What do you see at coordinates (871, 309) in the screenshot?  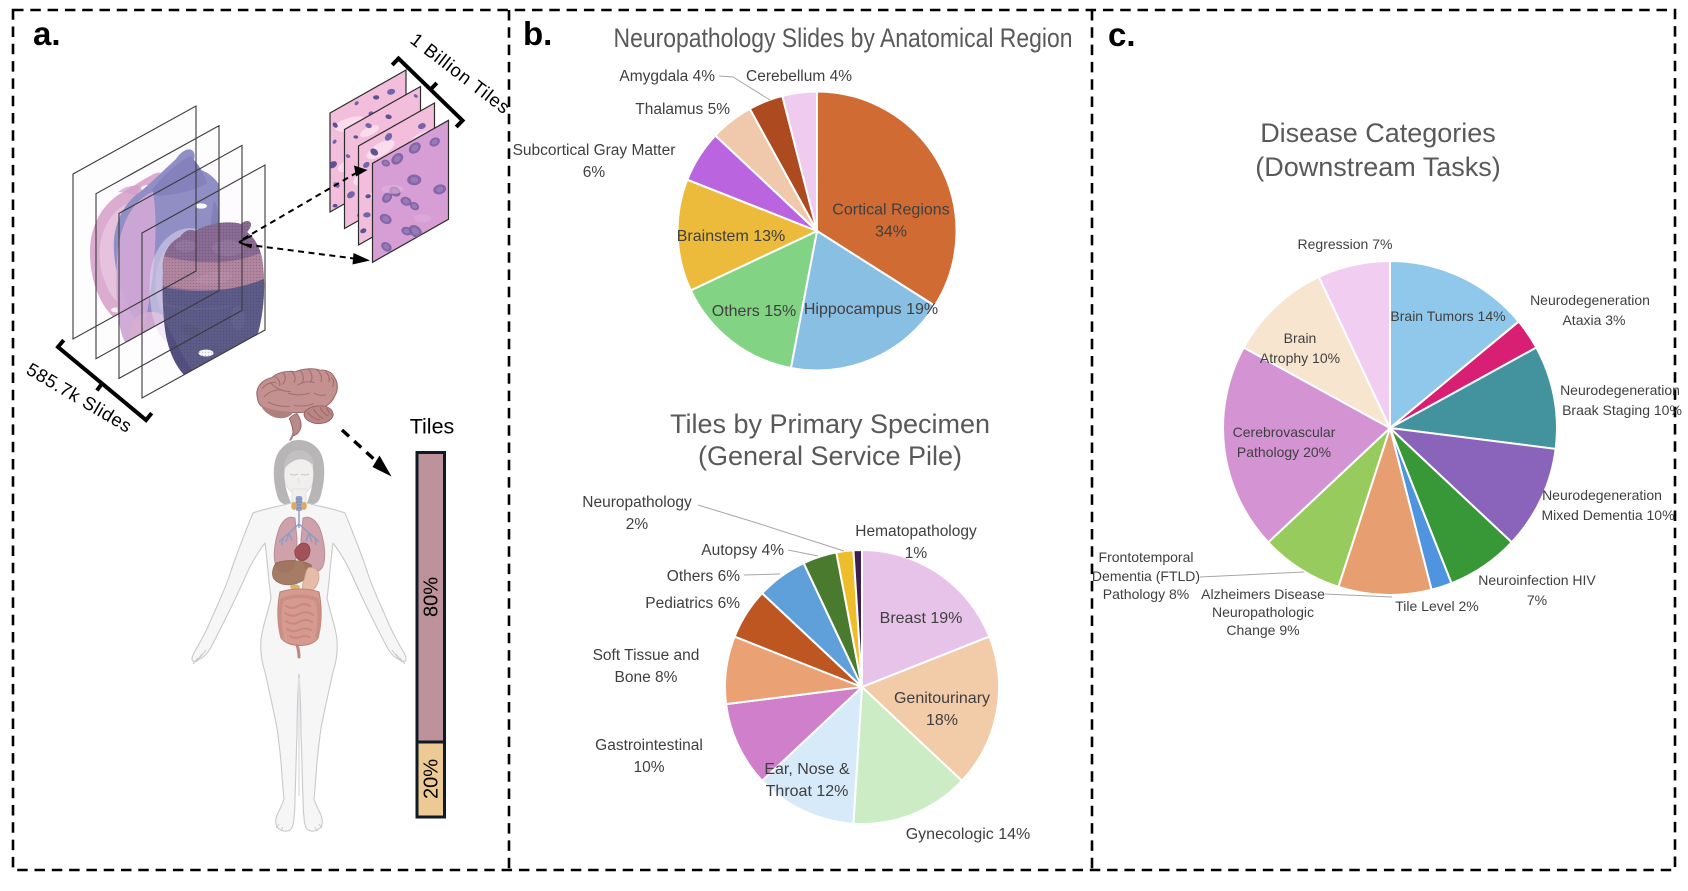 I see `svg-text: Hippocampus 19%` at bounding box center [871, 309].